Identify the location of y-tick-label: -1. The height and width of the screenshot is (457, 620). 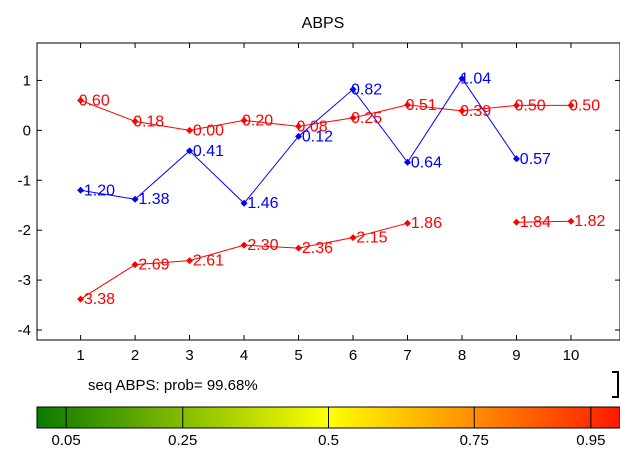
(24, 180).